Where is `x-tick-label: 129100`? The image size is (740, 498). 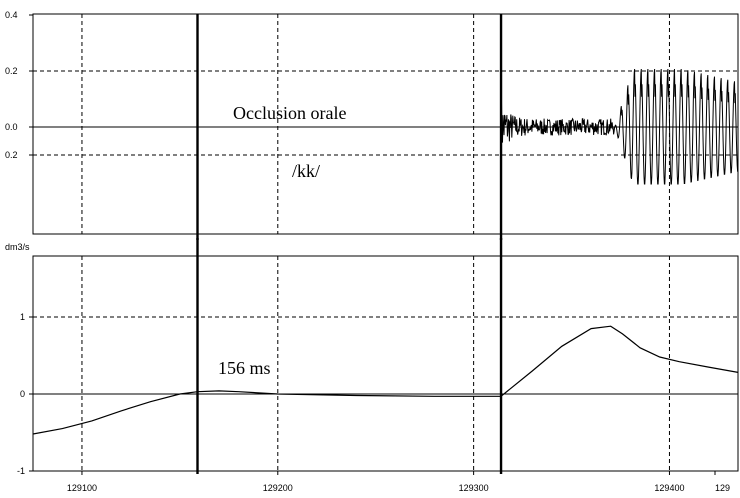
x-tick-label: 129100 is located at coordinates (82, 488).